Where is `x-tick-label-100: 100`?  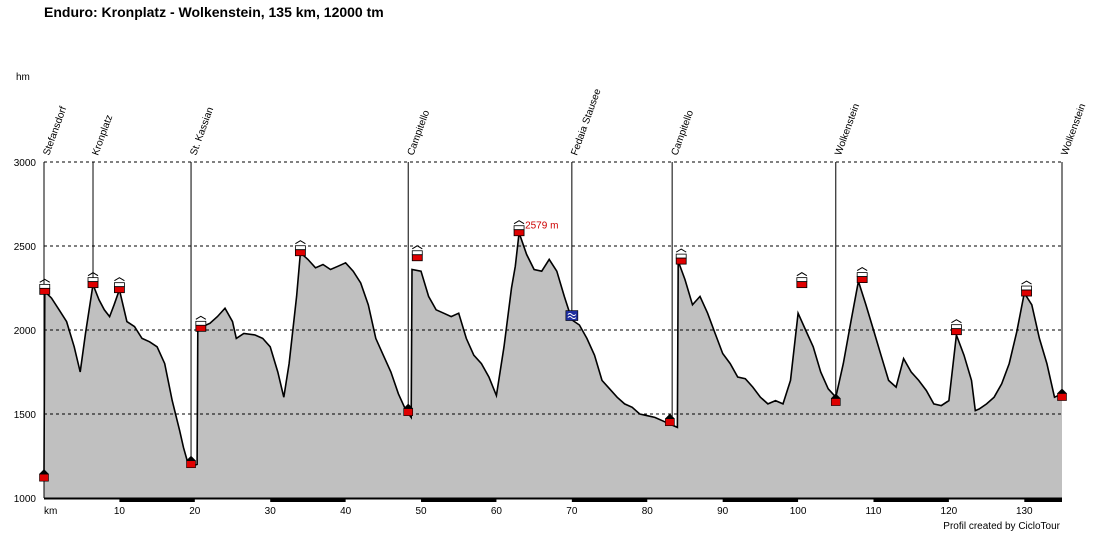 x-tick-label-100: 100 is located at coordinates (798, 511).